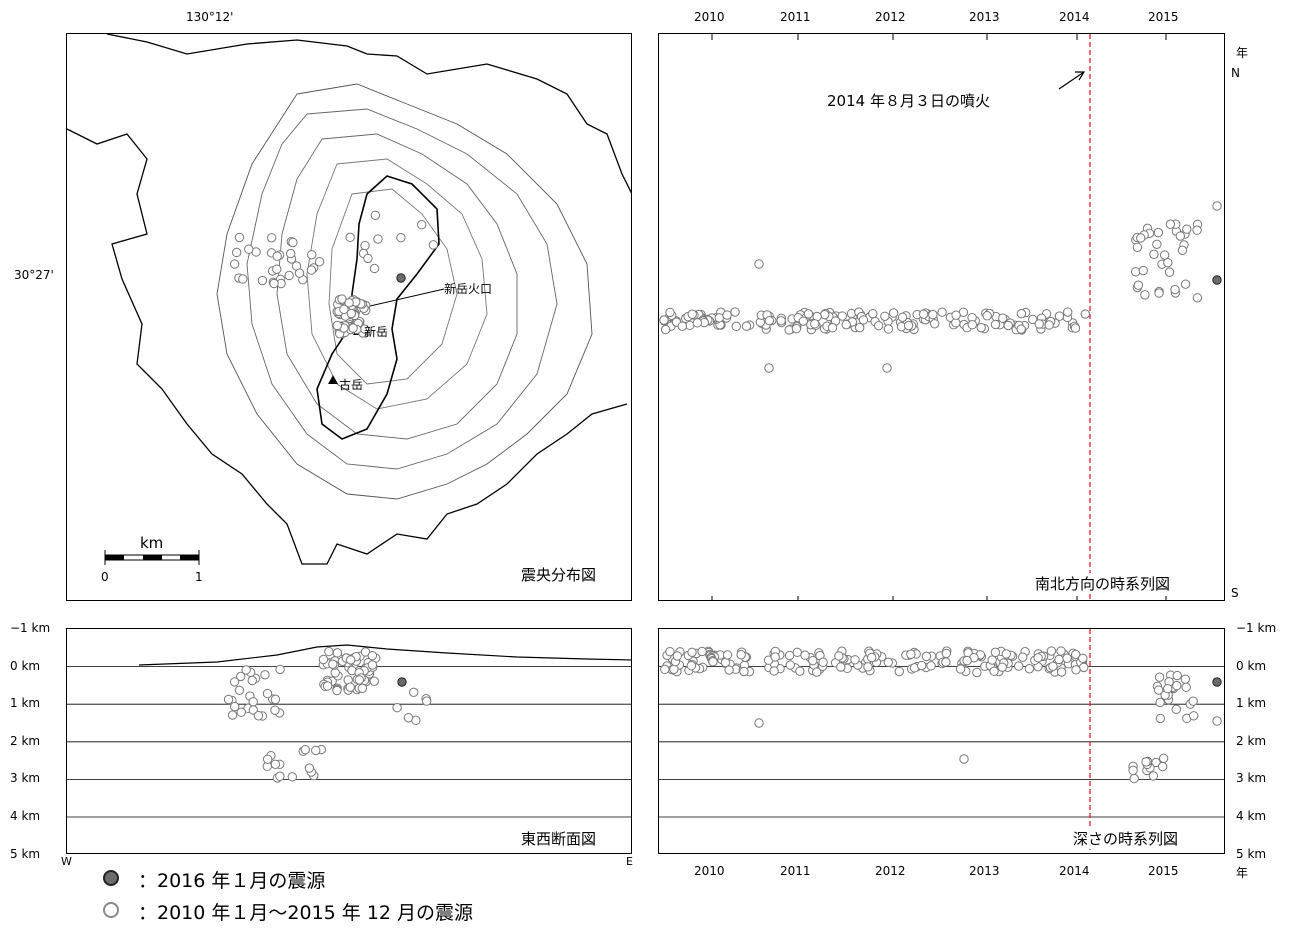 This screenshot has width=1295, height=928. What do you see at coordinates (1235, 73) in the screenshot?
I see `ns-north-label: N` at bounding box center [1235, 73].